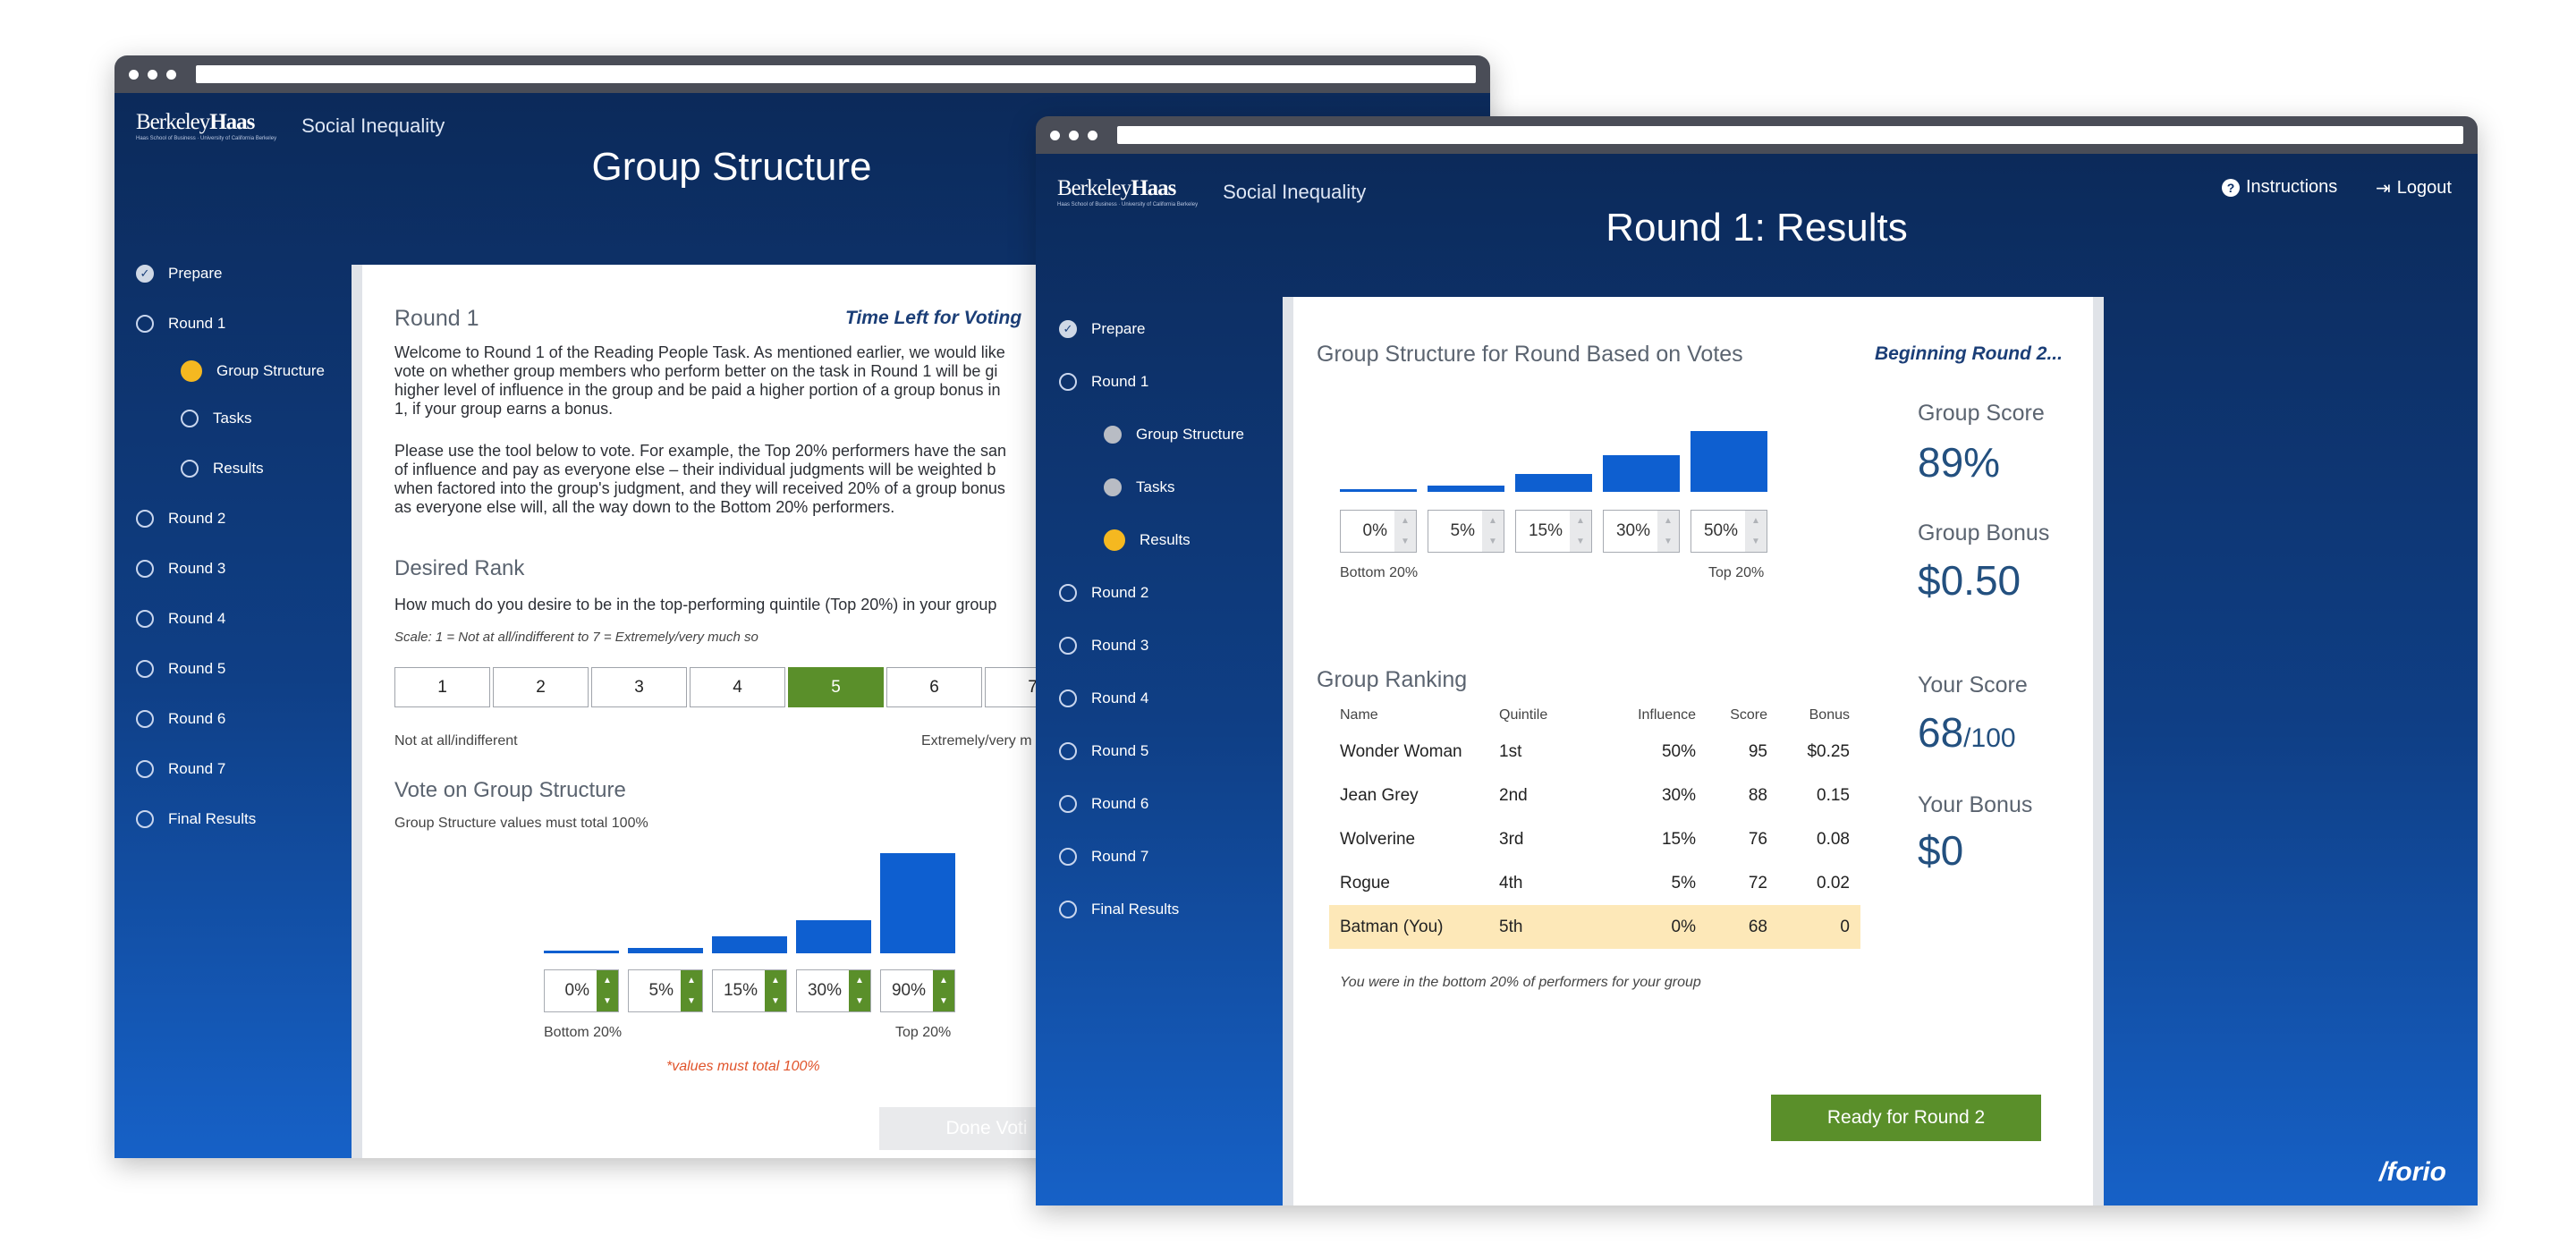  Describe the element at coordinates (2279, 187) in the screenshot. I see `instructions-link: ? Instructions` at that location.